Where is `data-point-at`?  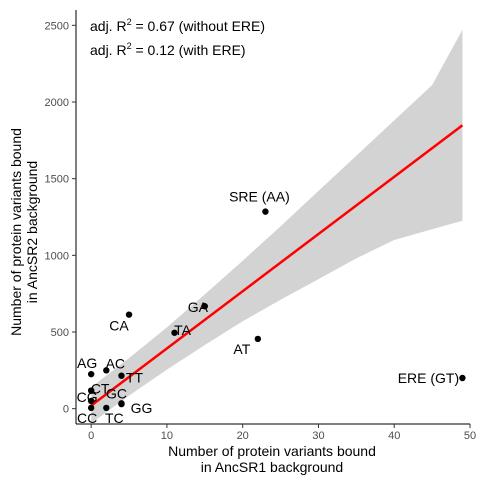 data-point-at is located at coordinates (258, 339).